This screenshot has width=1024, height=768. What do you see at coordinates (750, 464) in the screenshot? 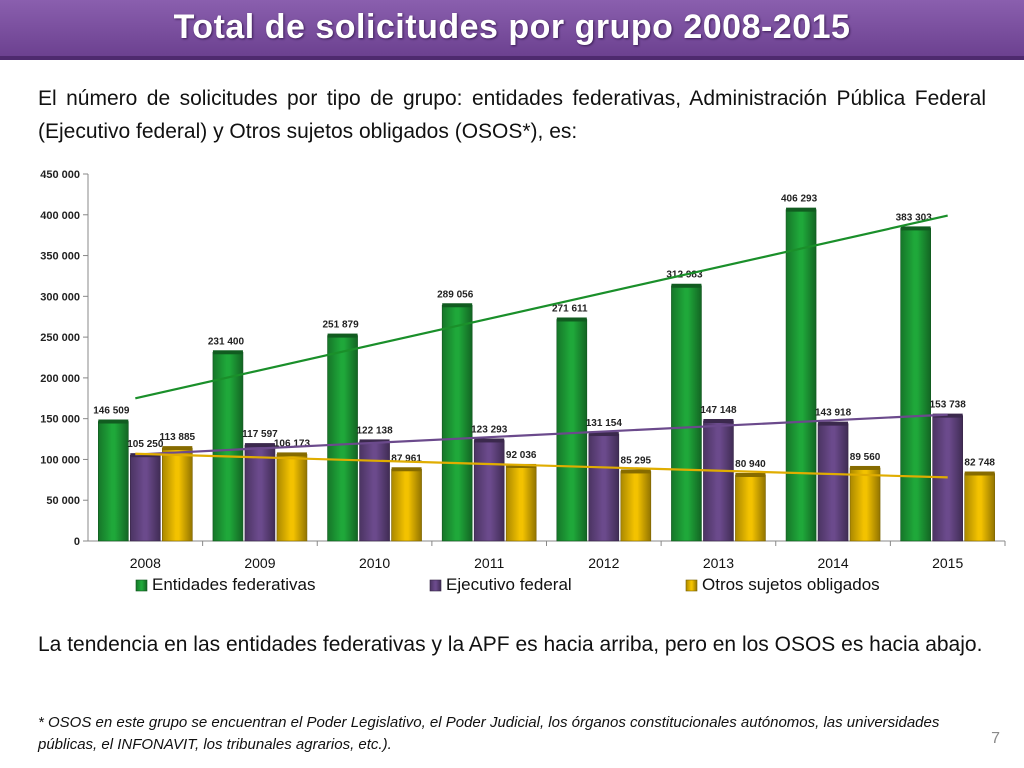
I see `data-label: 80 940` at bounding box center [750, 464].